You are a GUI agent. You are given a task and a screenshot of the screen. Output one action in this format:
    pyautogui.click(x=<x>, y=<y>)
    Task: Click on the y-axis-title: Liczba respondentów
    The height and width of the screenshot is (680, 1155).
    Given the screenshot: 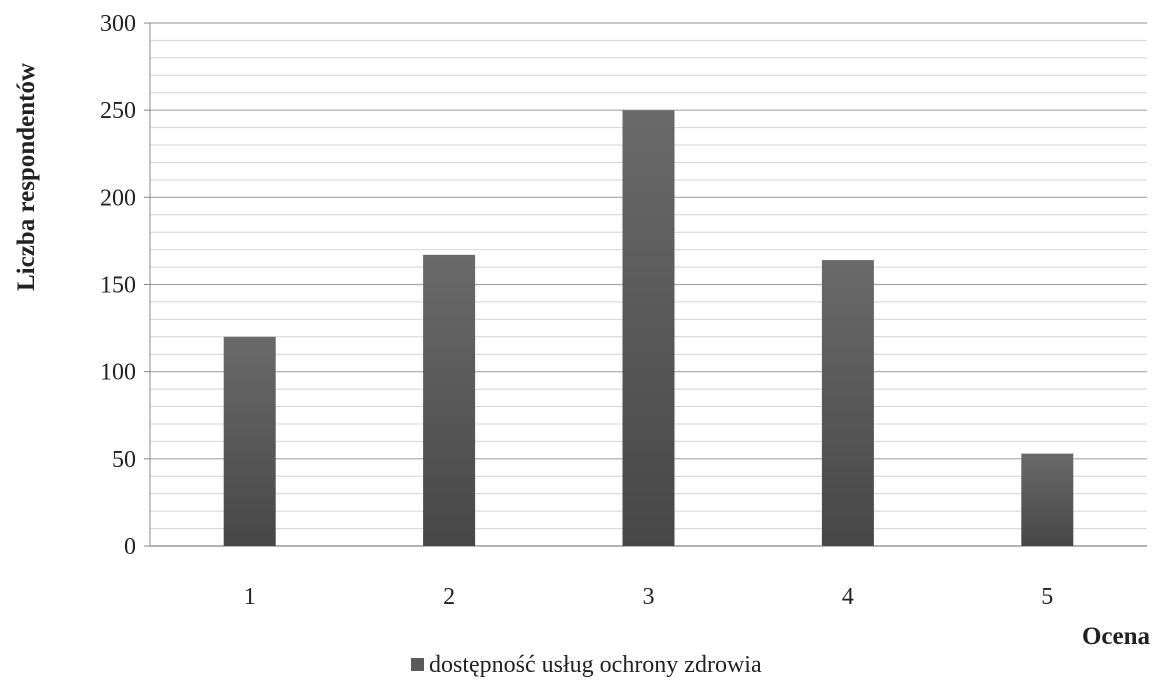 What is the action you would take?
    pyautogui.click(x=26, y=177)
    